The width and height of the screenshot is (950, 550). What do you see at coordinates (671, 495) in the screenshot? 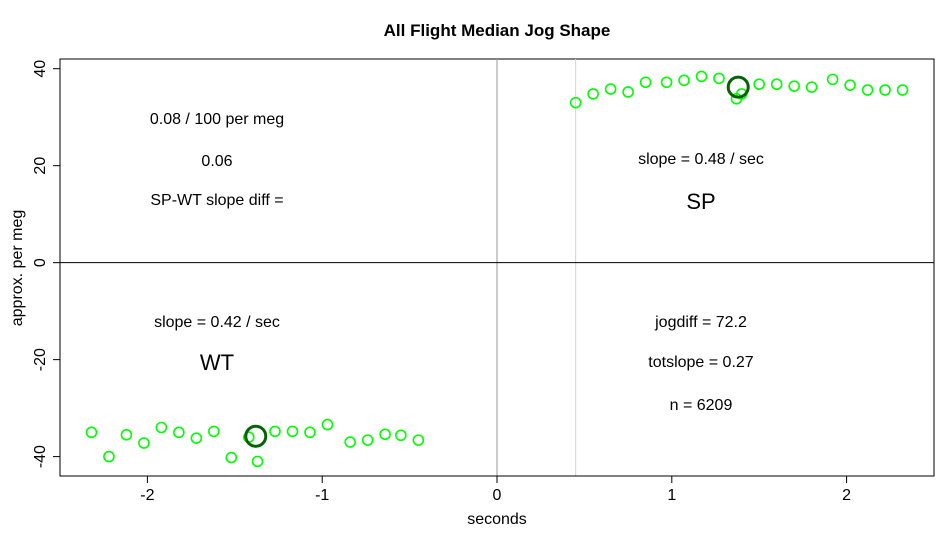
I see `x-tick-label: 1` at bounding box center [671, 495].